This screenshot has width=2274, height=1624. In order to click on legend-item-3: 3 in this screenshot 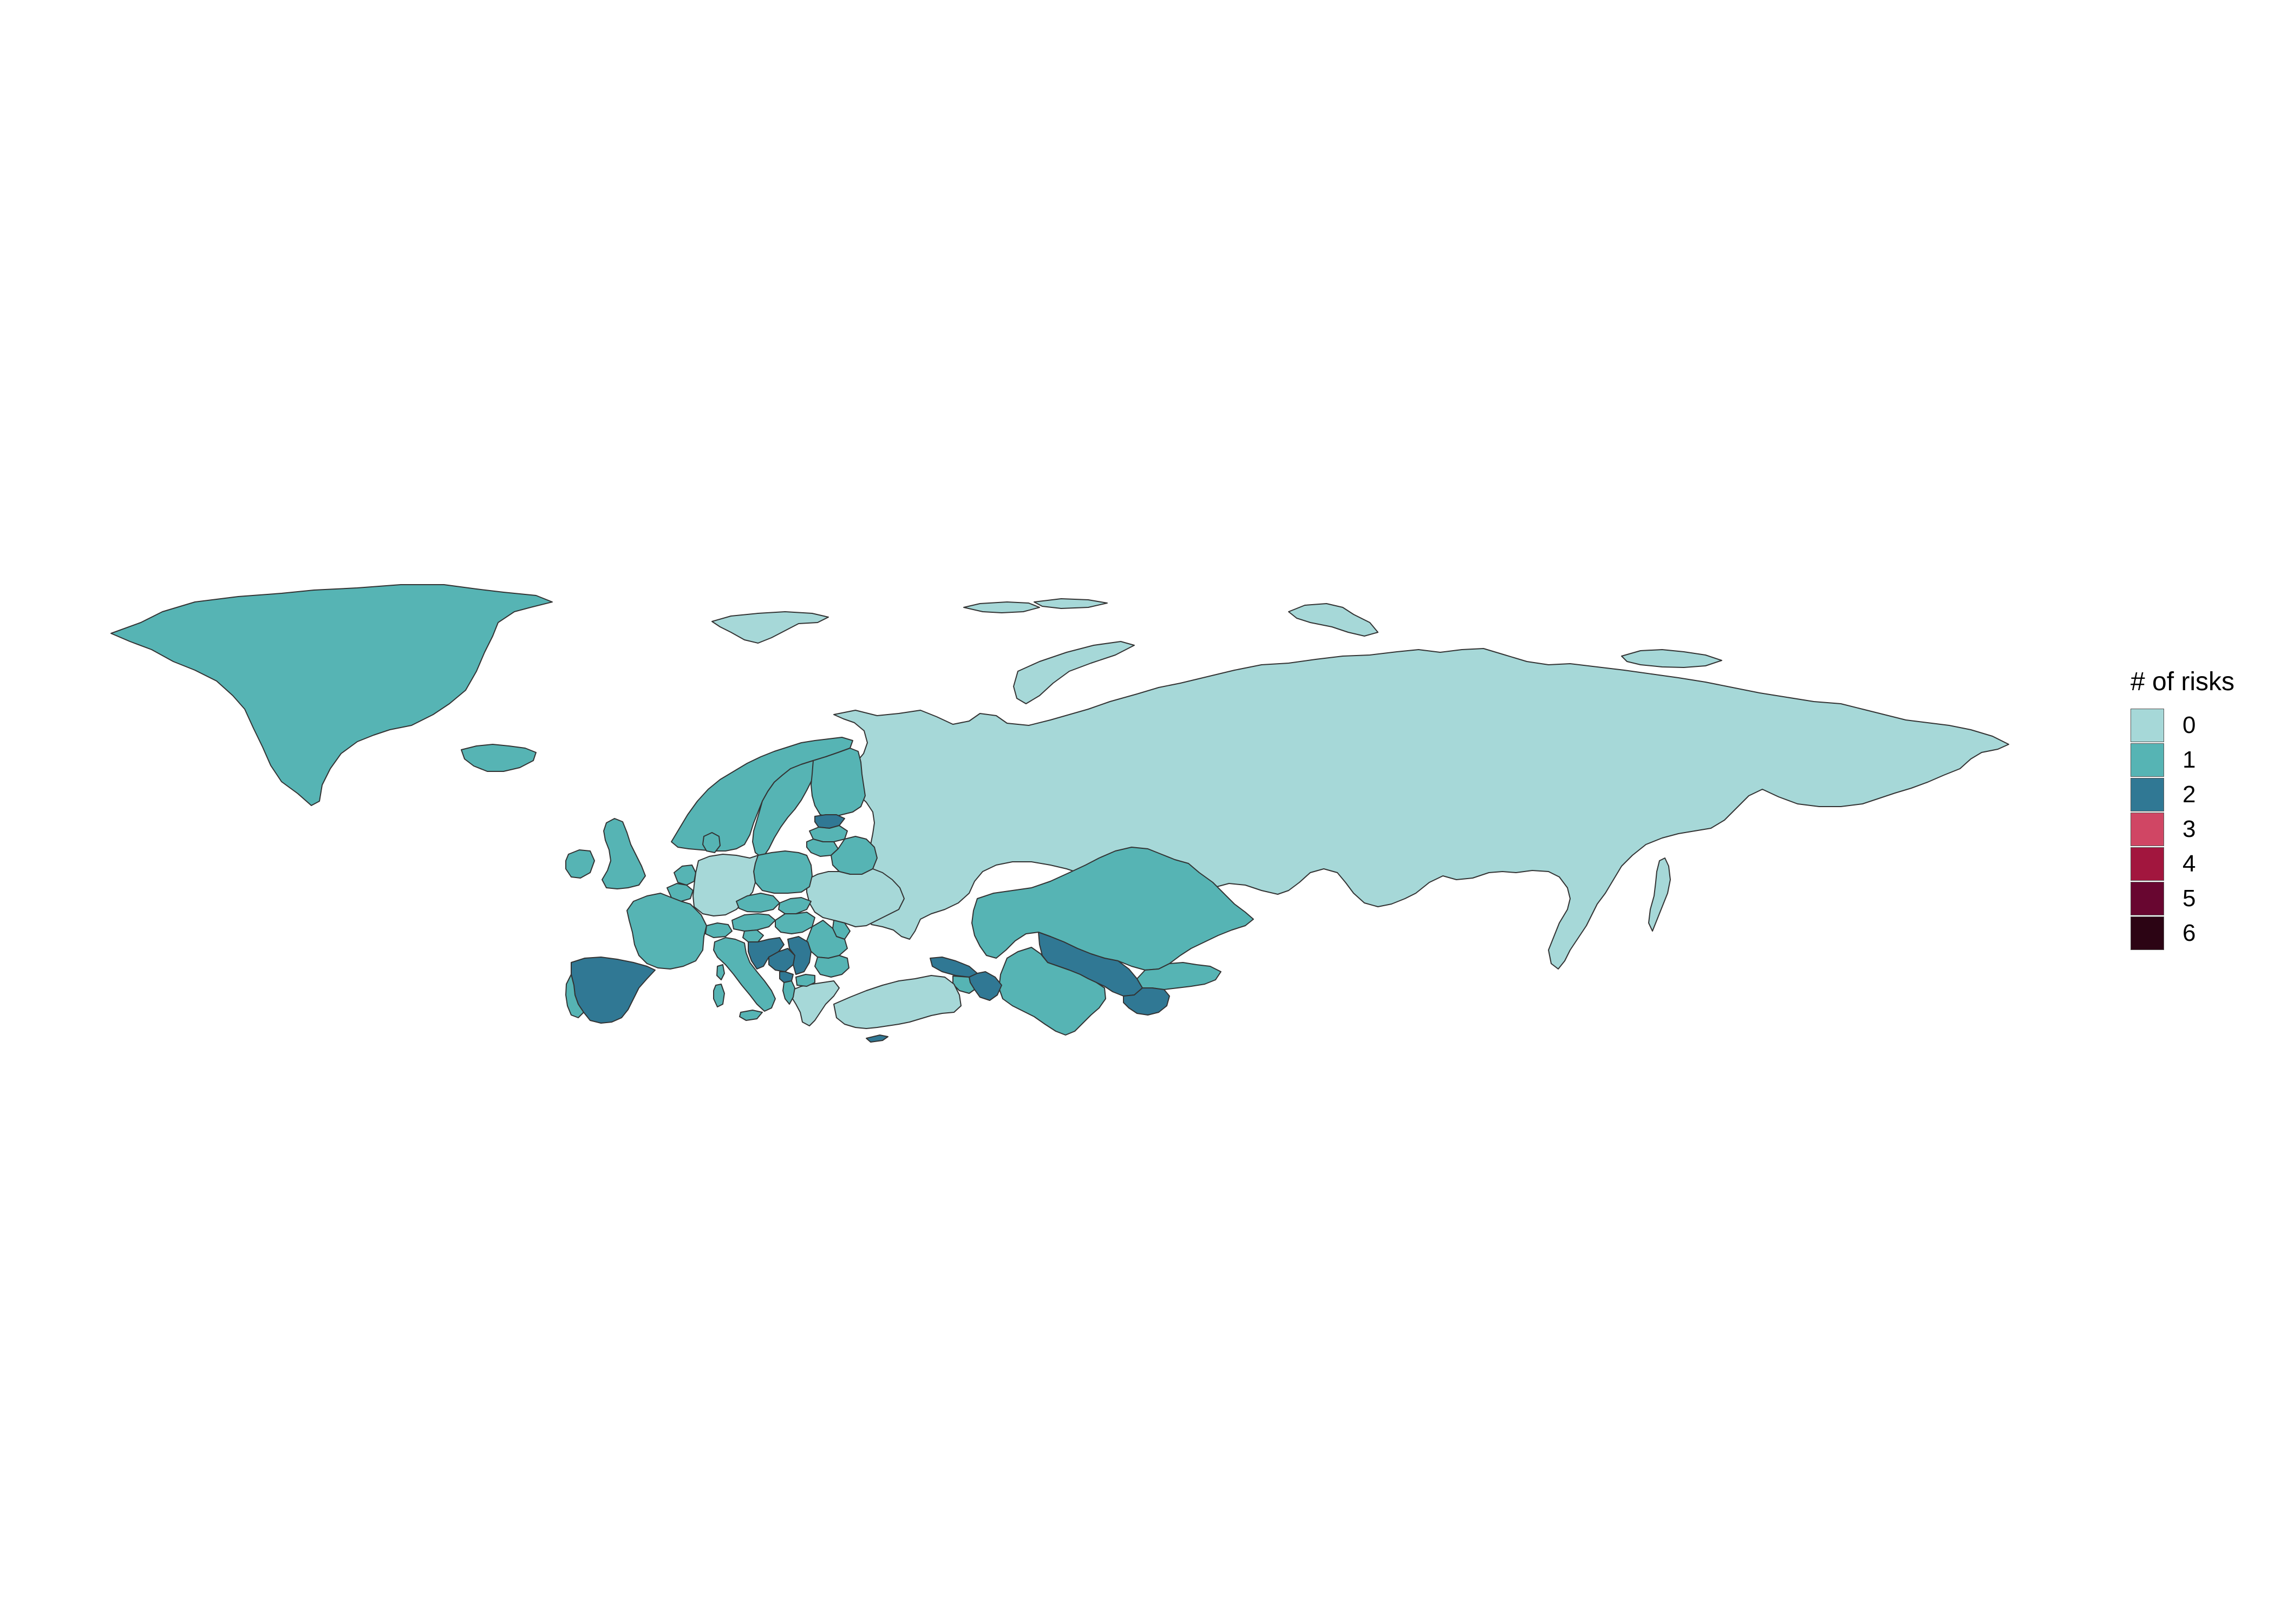, I will do `click(2183, 829)`.